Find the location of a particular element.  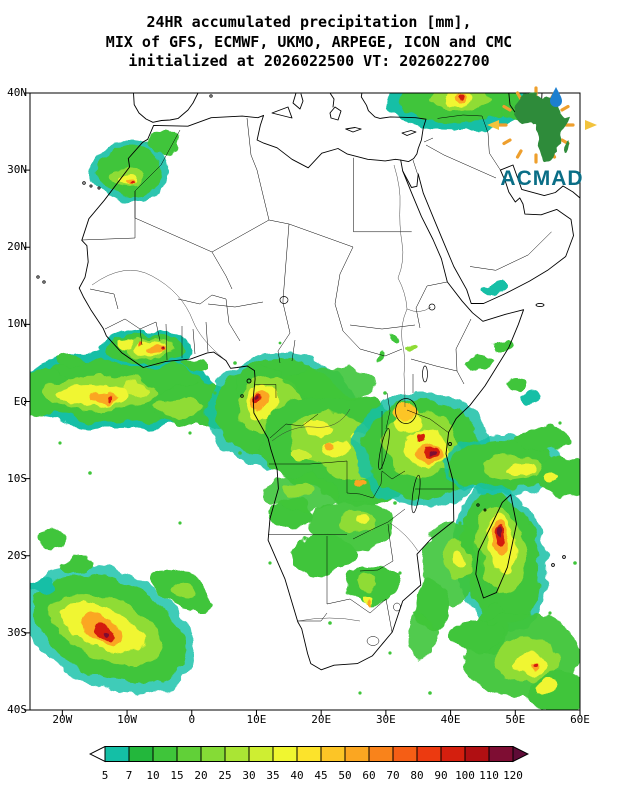

zambezi-river is located at coordinates (404, 537).